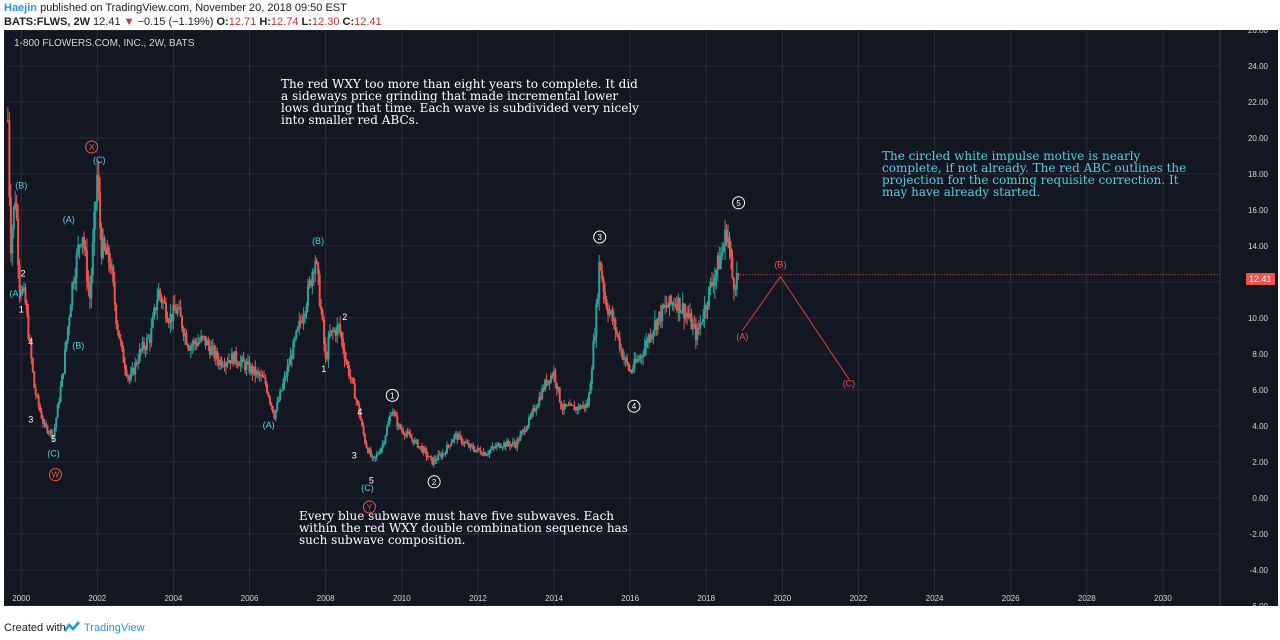 The height and width of the screenshot is (640, 1280). What do you see at coordinates (1260, 426) in the screenshot?
I see `y-tick-label: 4.00` at bounding box center [1260, 426].